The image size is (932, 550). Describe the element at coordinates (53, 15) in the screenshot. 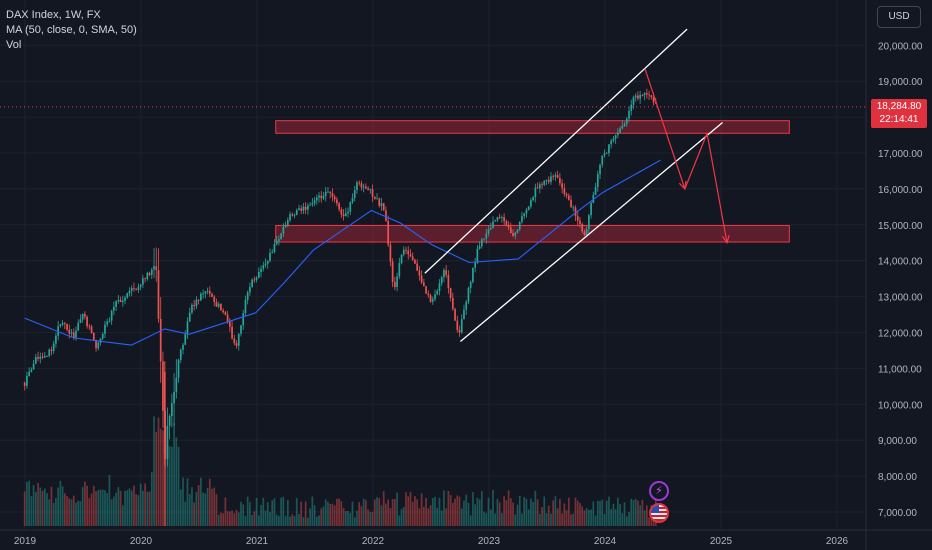

I see `legend-symbol: DAX Index, 1W, FX` at that location.